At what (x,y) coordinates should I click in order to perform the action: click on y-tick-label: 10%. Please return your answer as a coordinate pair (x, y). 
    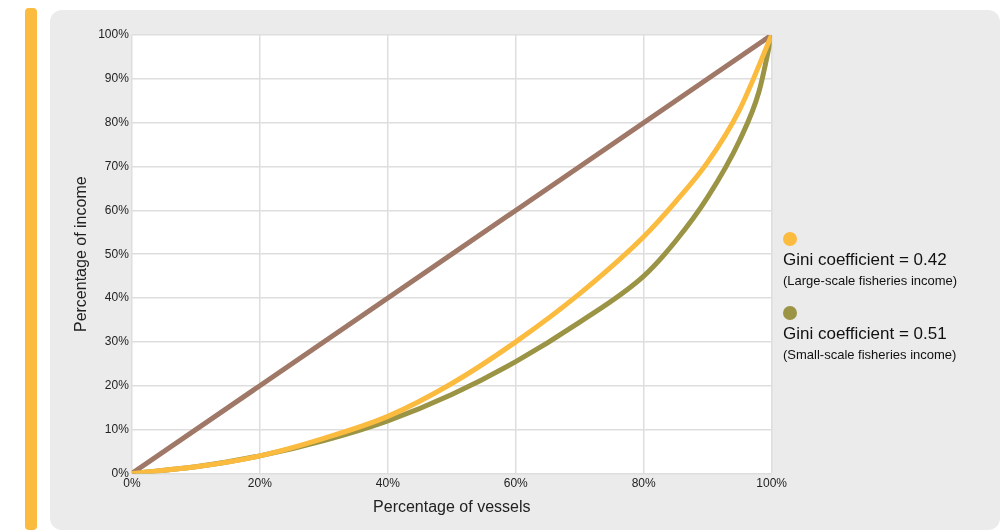
    Looking at the image, I should click on (117, 428).